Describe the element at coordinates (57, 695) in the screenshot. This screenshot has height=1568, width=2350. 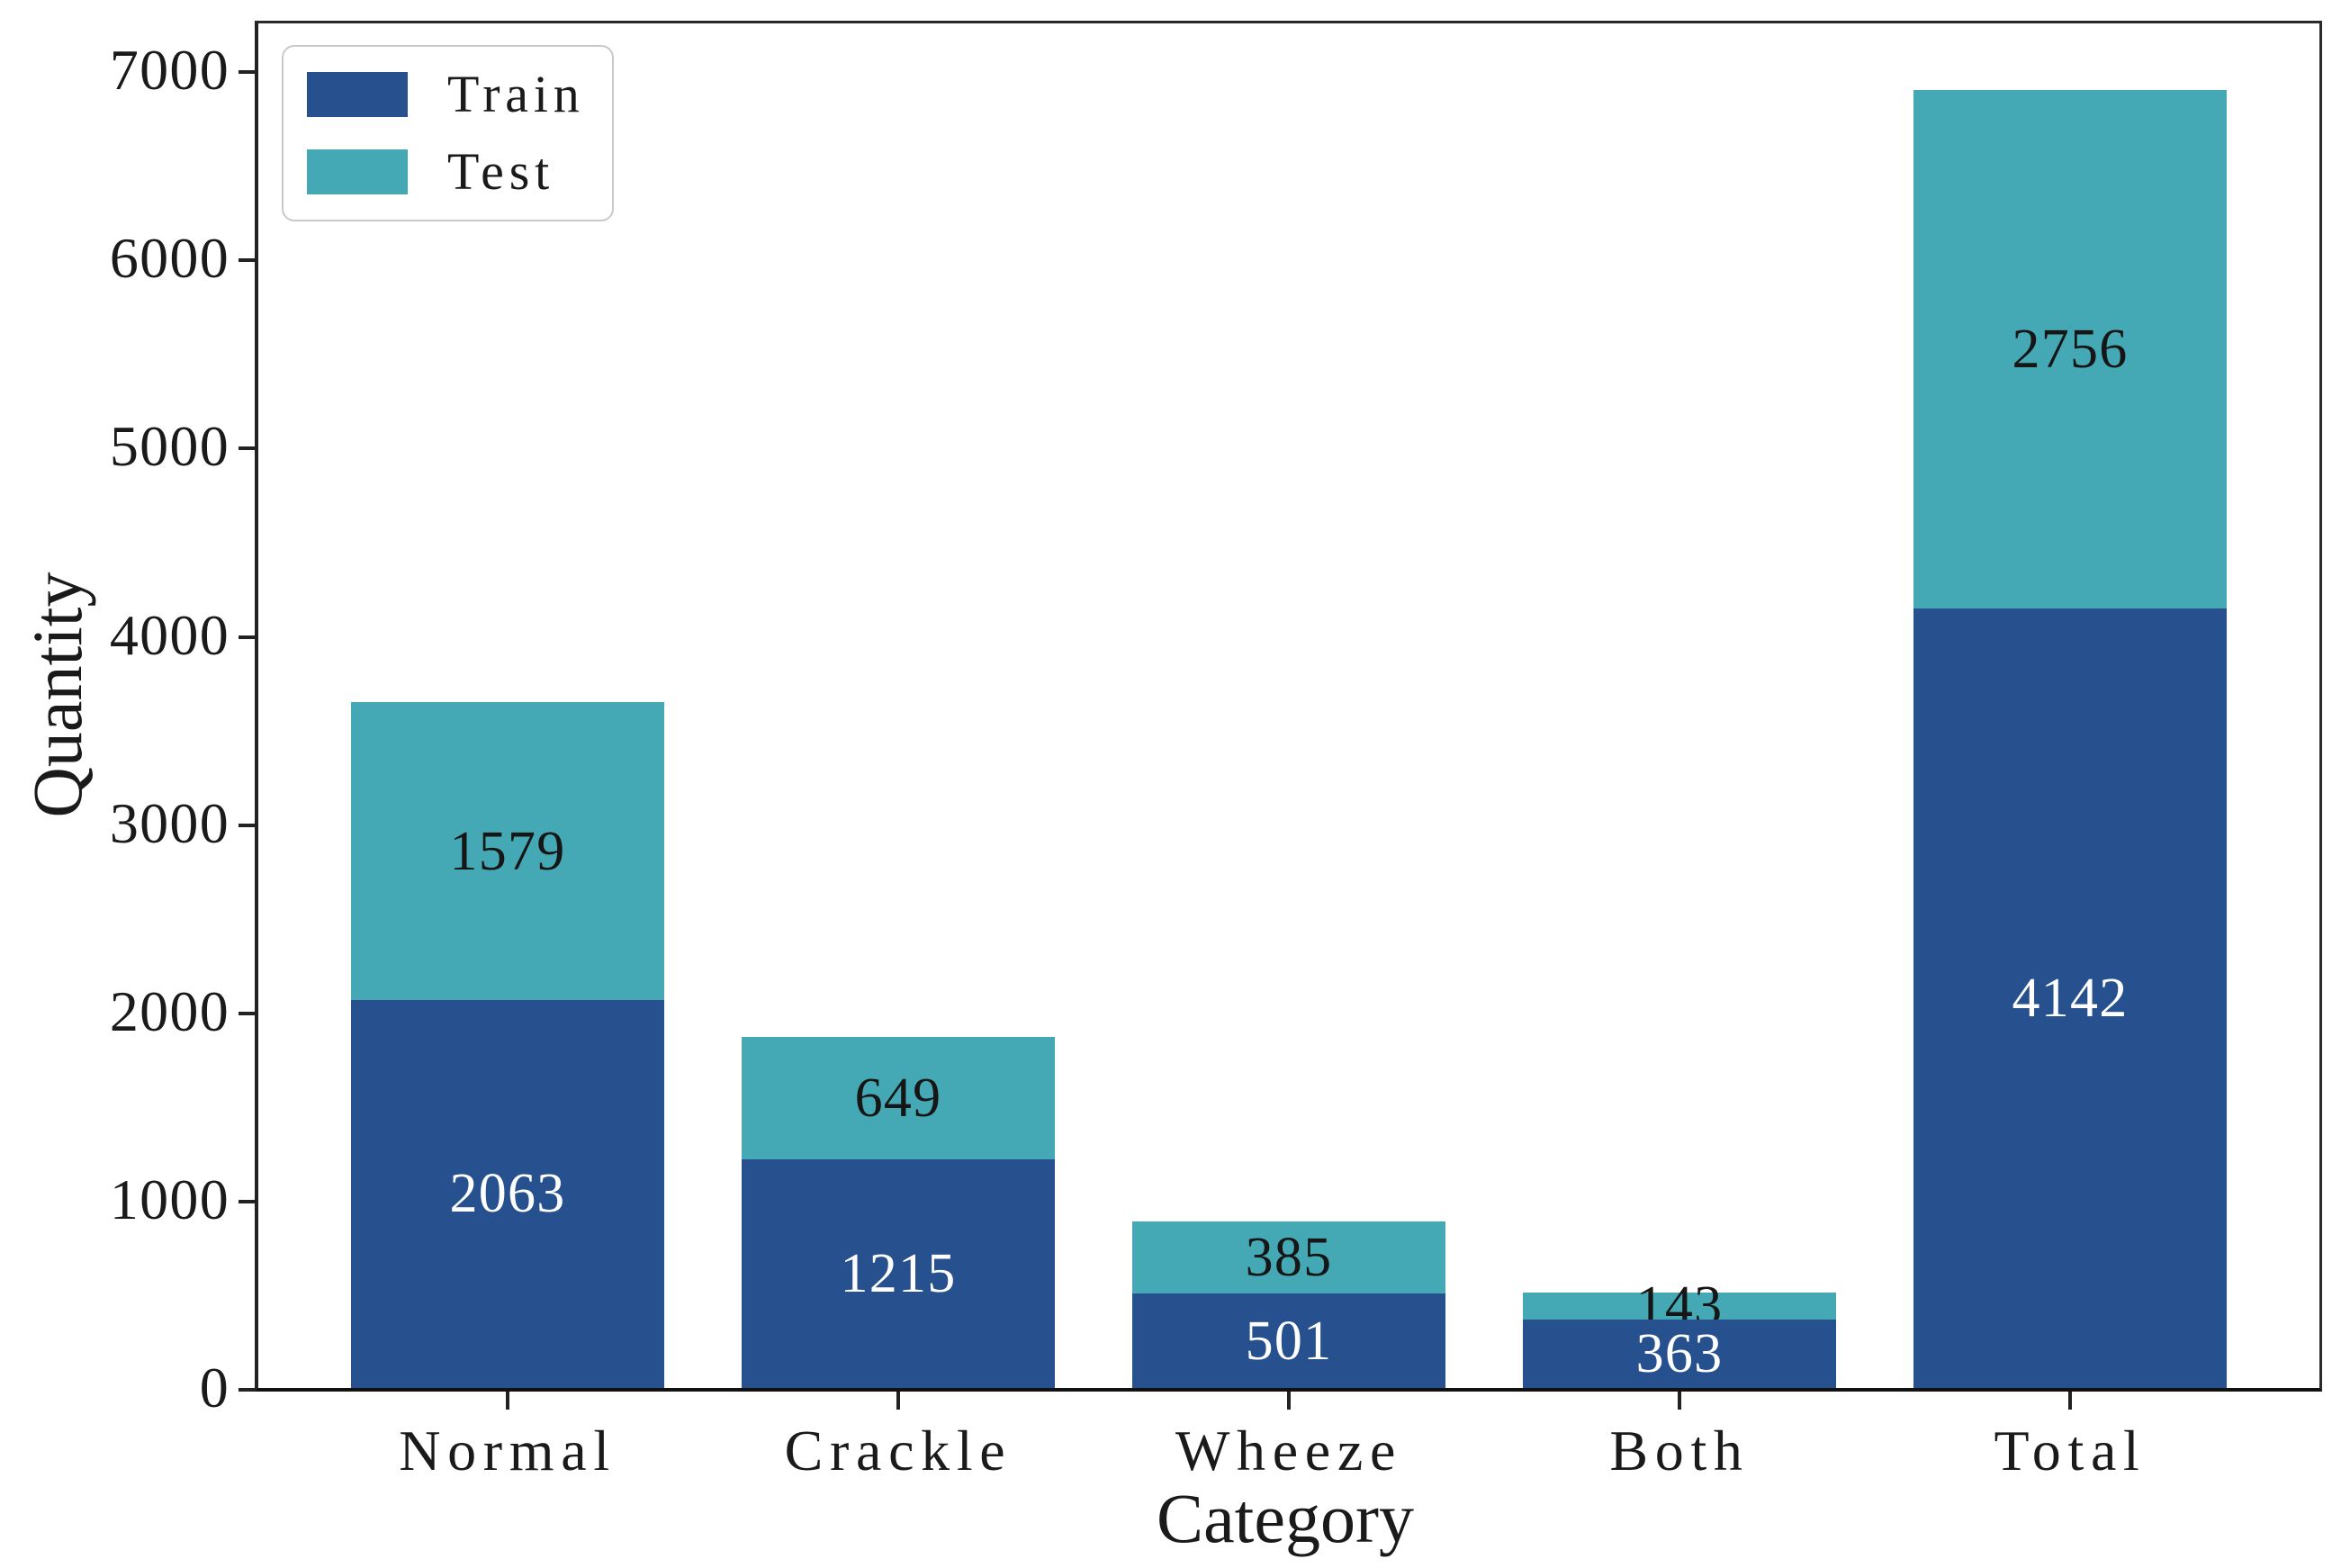
I see `y-axis-title: Quantity` at that location.